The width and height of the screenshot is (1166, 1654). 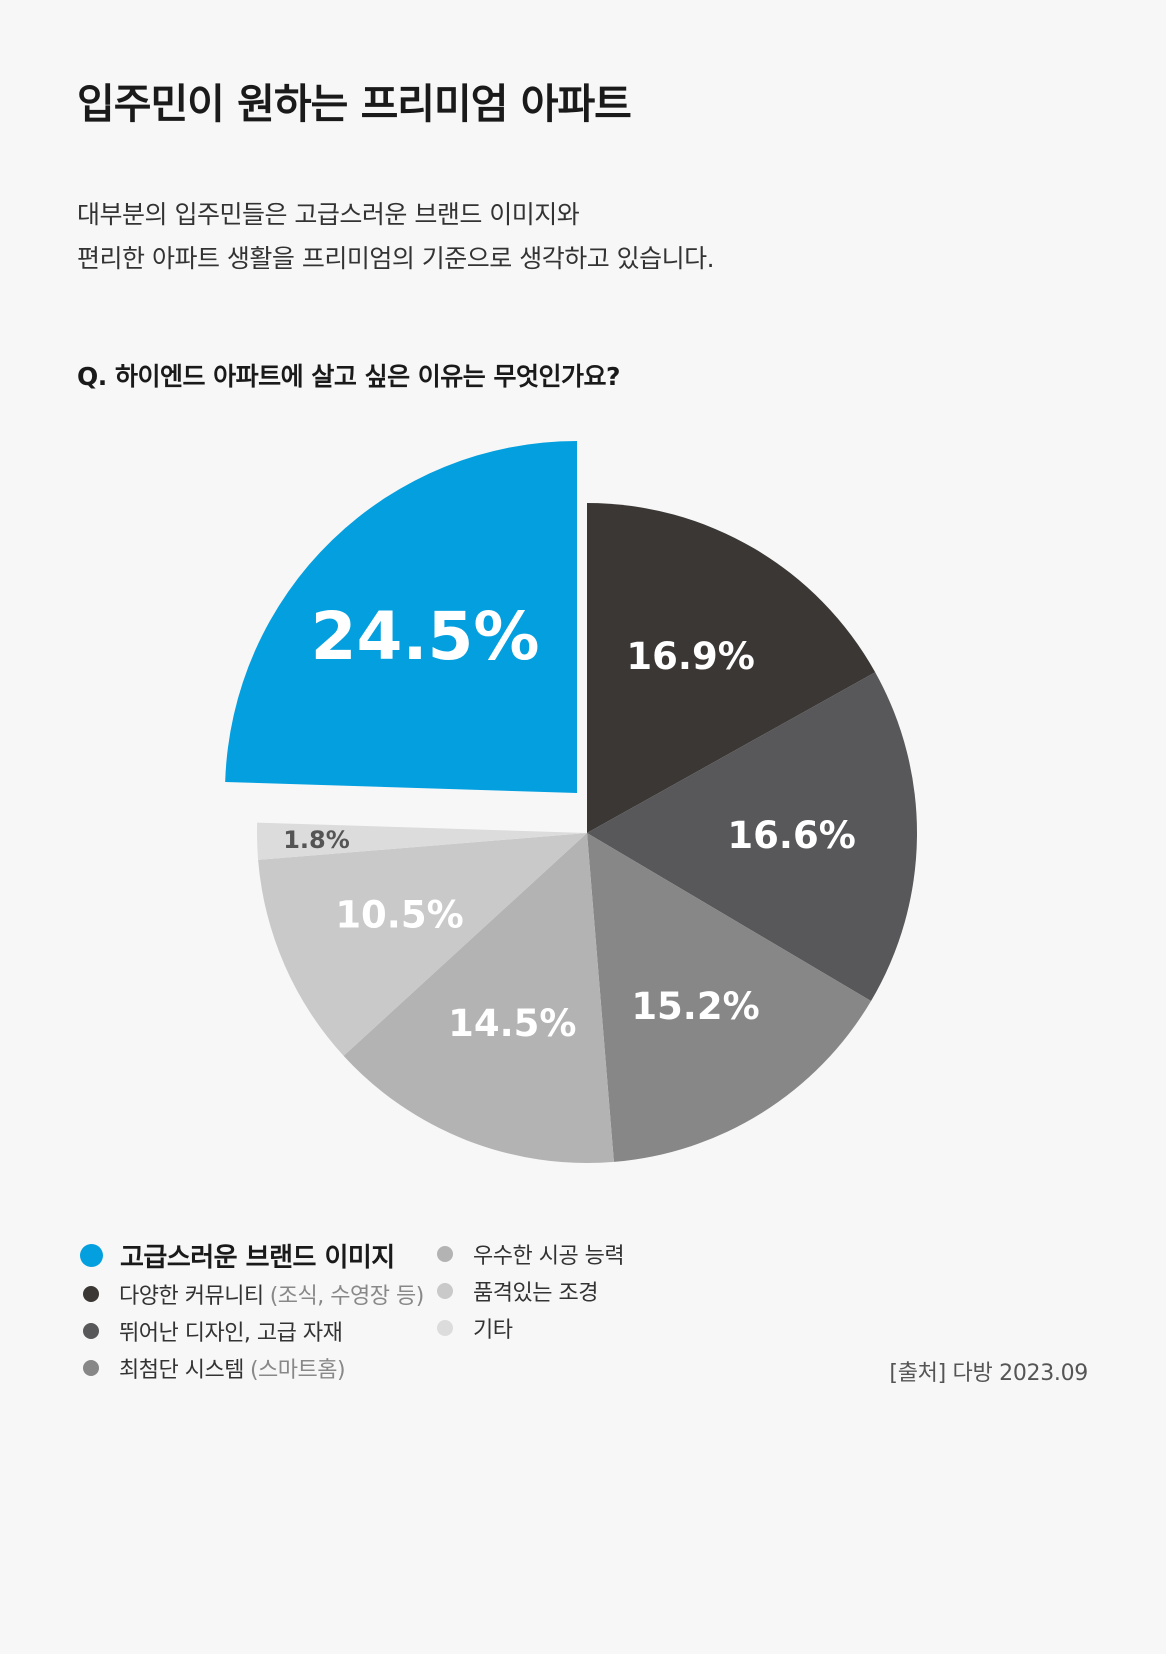 I want to click on legend-item: 우수한 시공 능력, so click(x=531, y=1253).